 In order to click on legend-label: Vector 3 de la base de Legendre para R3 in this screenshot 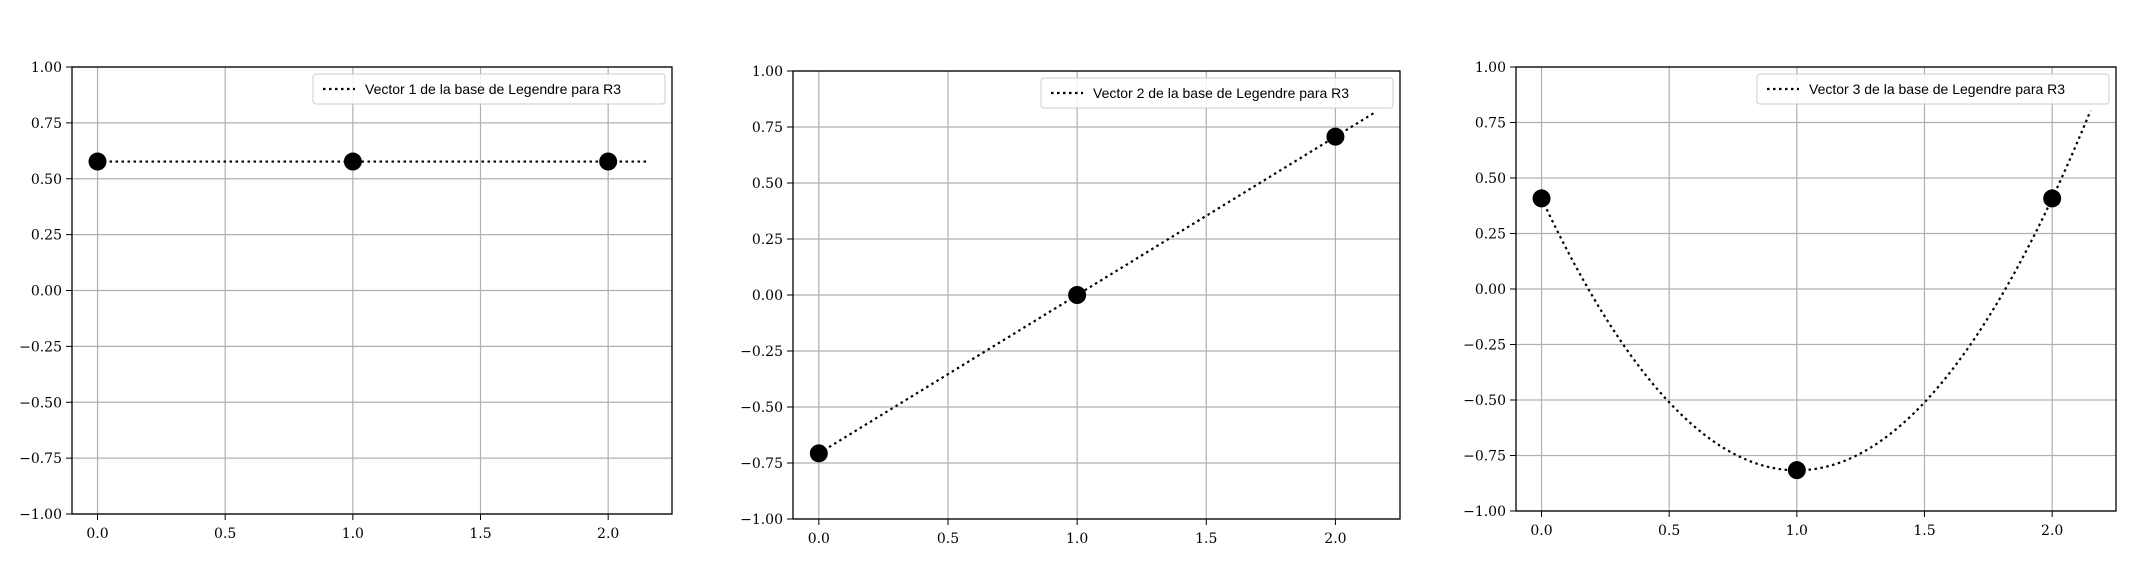, I will do `click(1937, 89)`.